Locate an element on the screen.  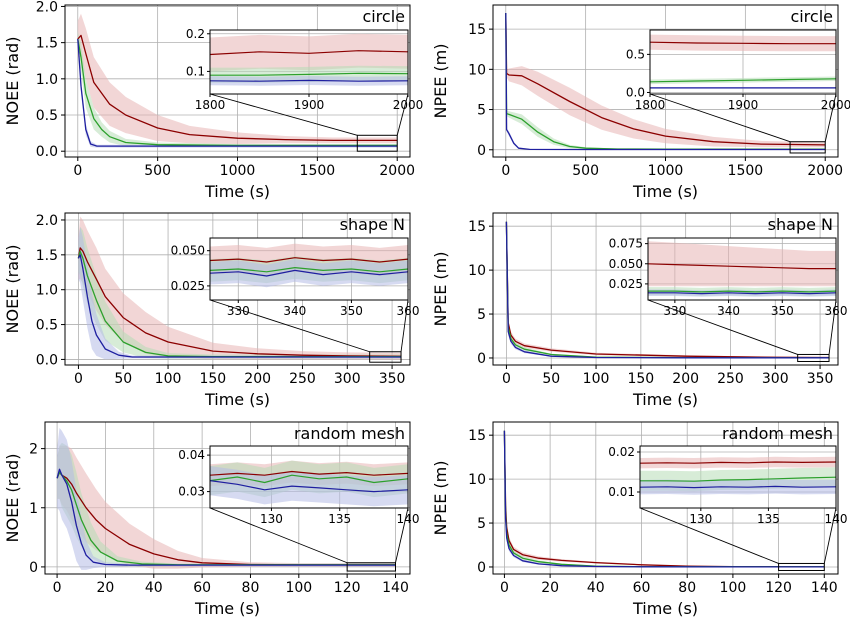
panel-5-xtick-label: 20 is located at coordinates (106, 588).